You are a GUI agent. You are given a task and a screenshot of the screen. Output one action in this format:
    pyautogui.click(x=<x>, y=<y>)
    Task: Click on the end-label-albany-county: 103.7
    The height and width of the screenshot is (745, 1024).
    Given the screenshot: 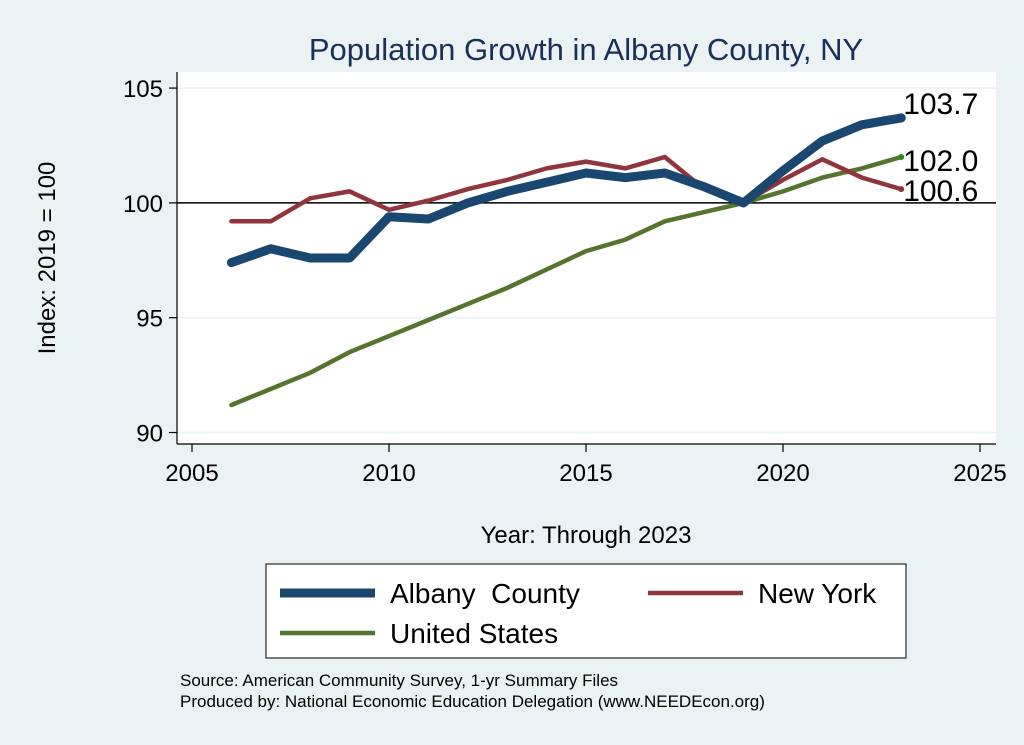 What is the action you would take?
    pyautogui.click(x=940, y=104)
    